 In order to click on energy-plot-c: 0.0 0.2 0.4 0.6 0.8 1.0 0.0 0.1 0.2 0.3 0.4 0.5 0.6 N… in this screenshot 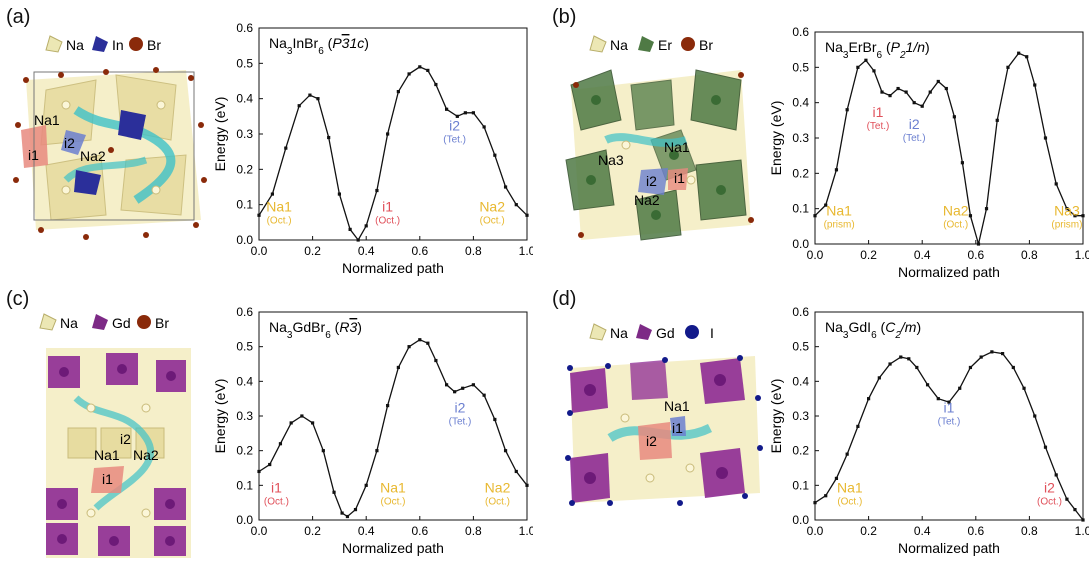, I will do `click(370, 440)`.